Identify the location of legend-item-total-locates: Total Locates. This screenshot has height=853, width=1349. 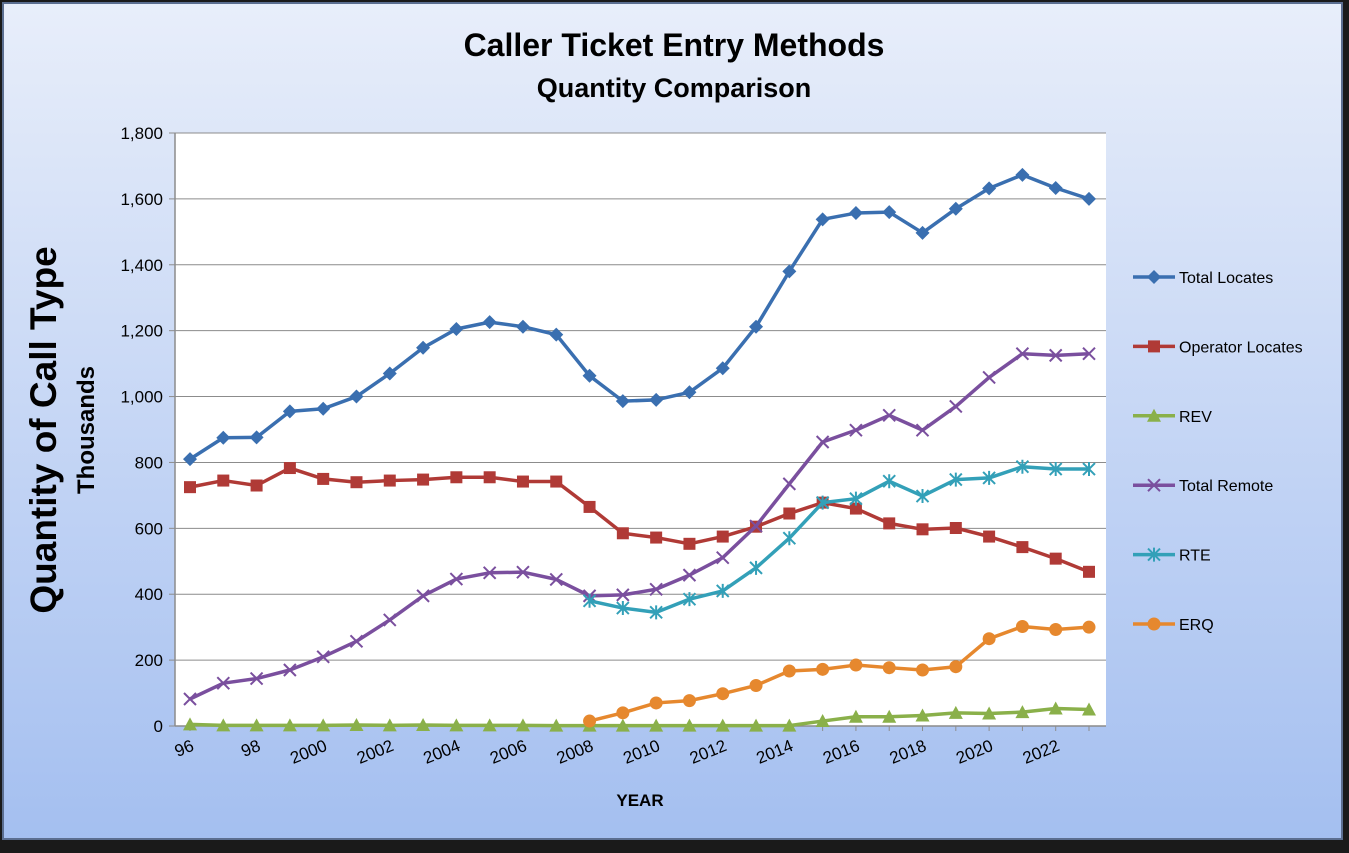
(1203, 278).